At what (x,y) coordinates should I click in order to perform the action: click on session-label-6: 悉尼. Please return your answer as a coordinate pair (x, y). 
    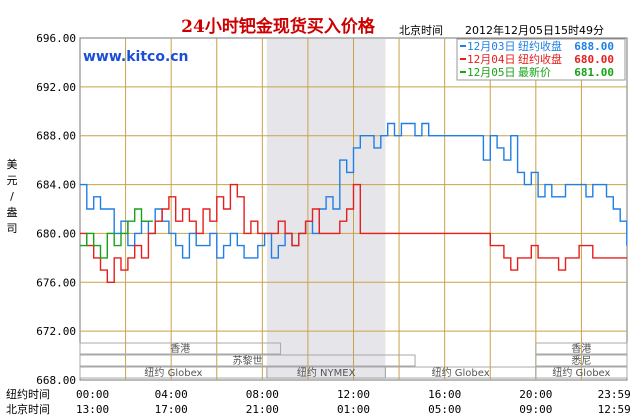
    Looking at the image, I should click on (581, 361).